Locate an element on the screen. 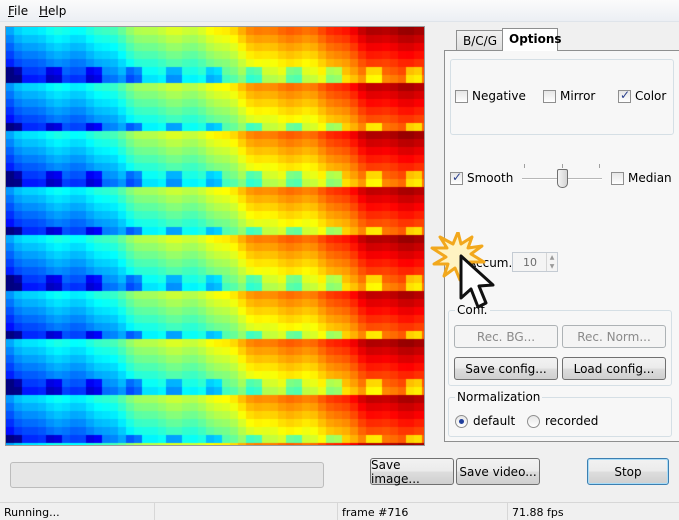 The height and width of the screenshot is (520, 679). normalization-recorded-radio: recorded is located at coordinates (562, 421).